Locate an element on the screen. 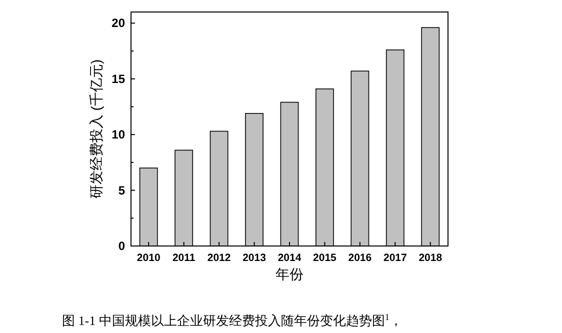 The image size is (562, 333). y-tick-label: 15 is located at coordinates (119, 79).